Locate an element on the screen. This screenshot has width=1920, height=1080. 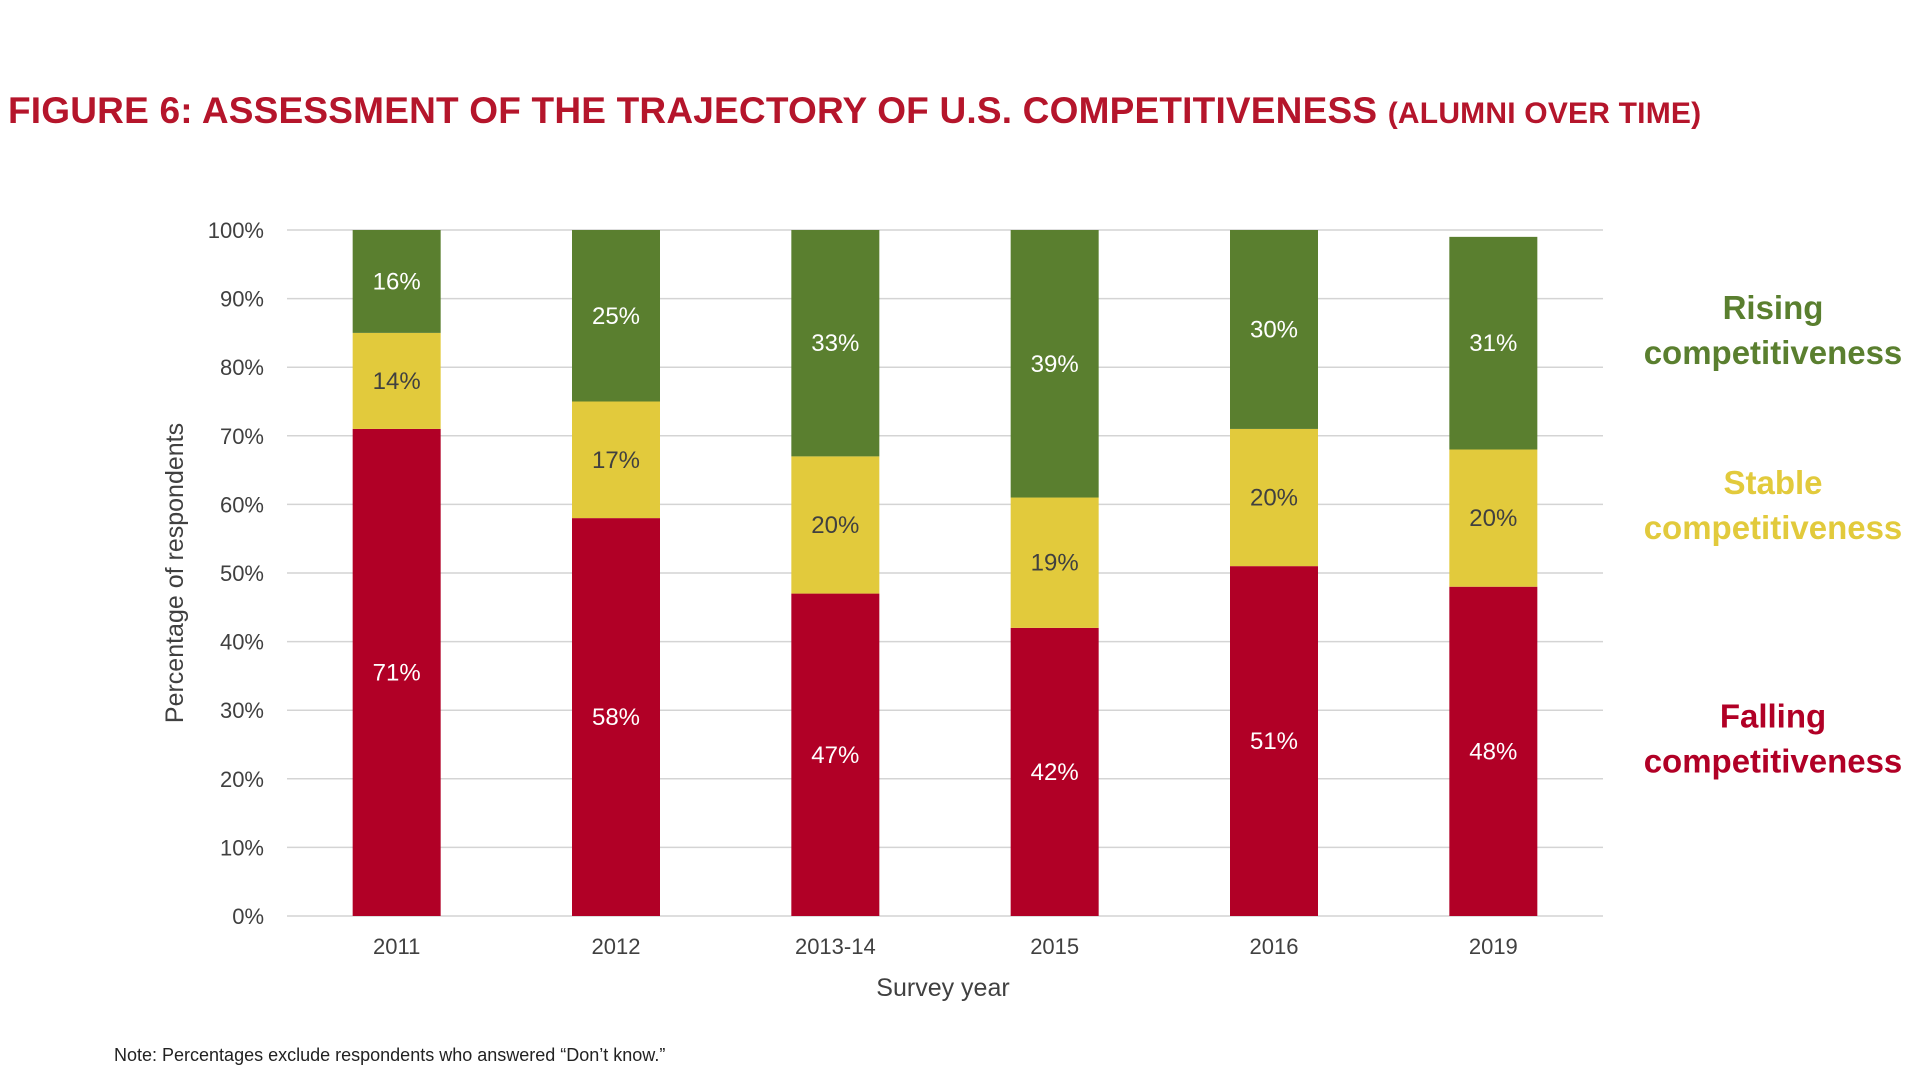
y-tick-label: 30% is located at coordinates (242, 710).